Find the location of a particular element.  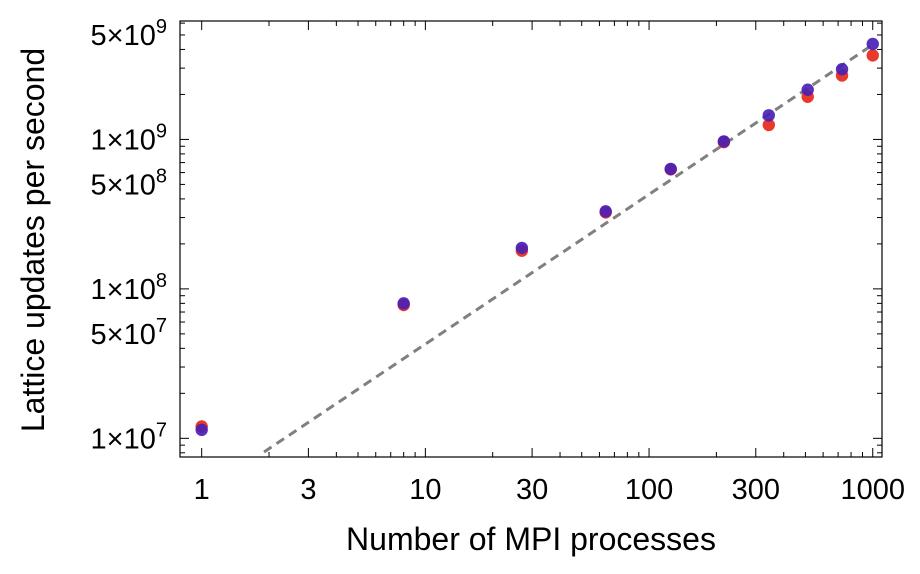

y-tick-label: 5×10⁹ is located at coordinates (129, 34).